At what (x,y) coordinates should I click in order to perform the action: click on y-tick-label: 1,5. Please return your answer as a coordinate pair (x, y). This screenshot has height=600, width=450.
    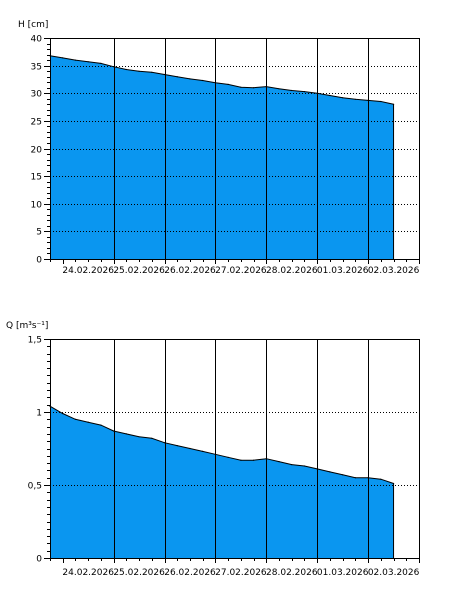
    Looking at the image, I should click on (35, 341).